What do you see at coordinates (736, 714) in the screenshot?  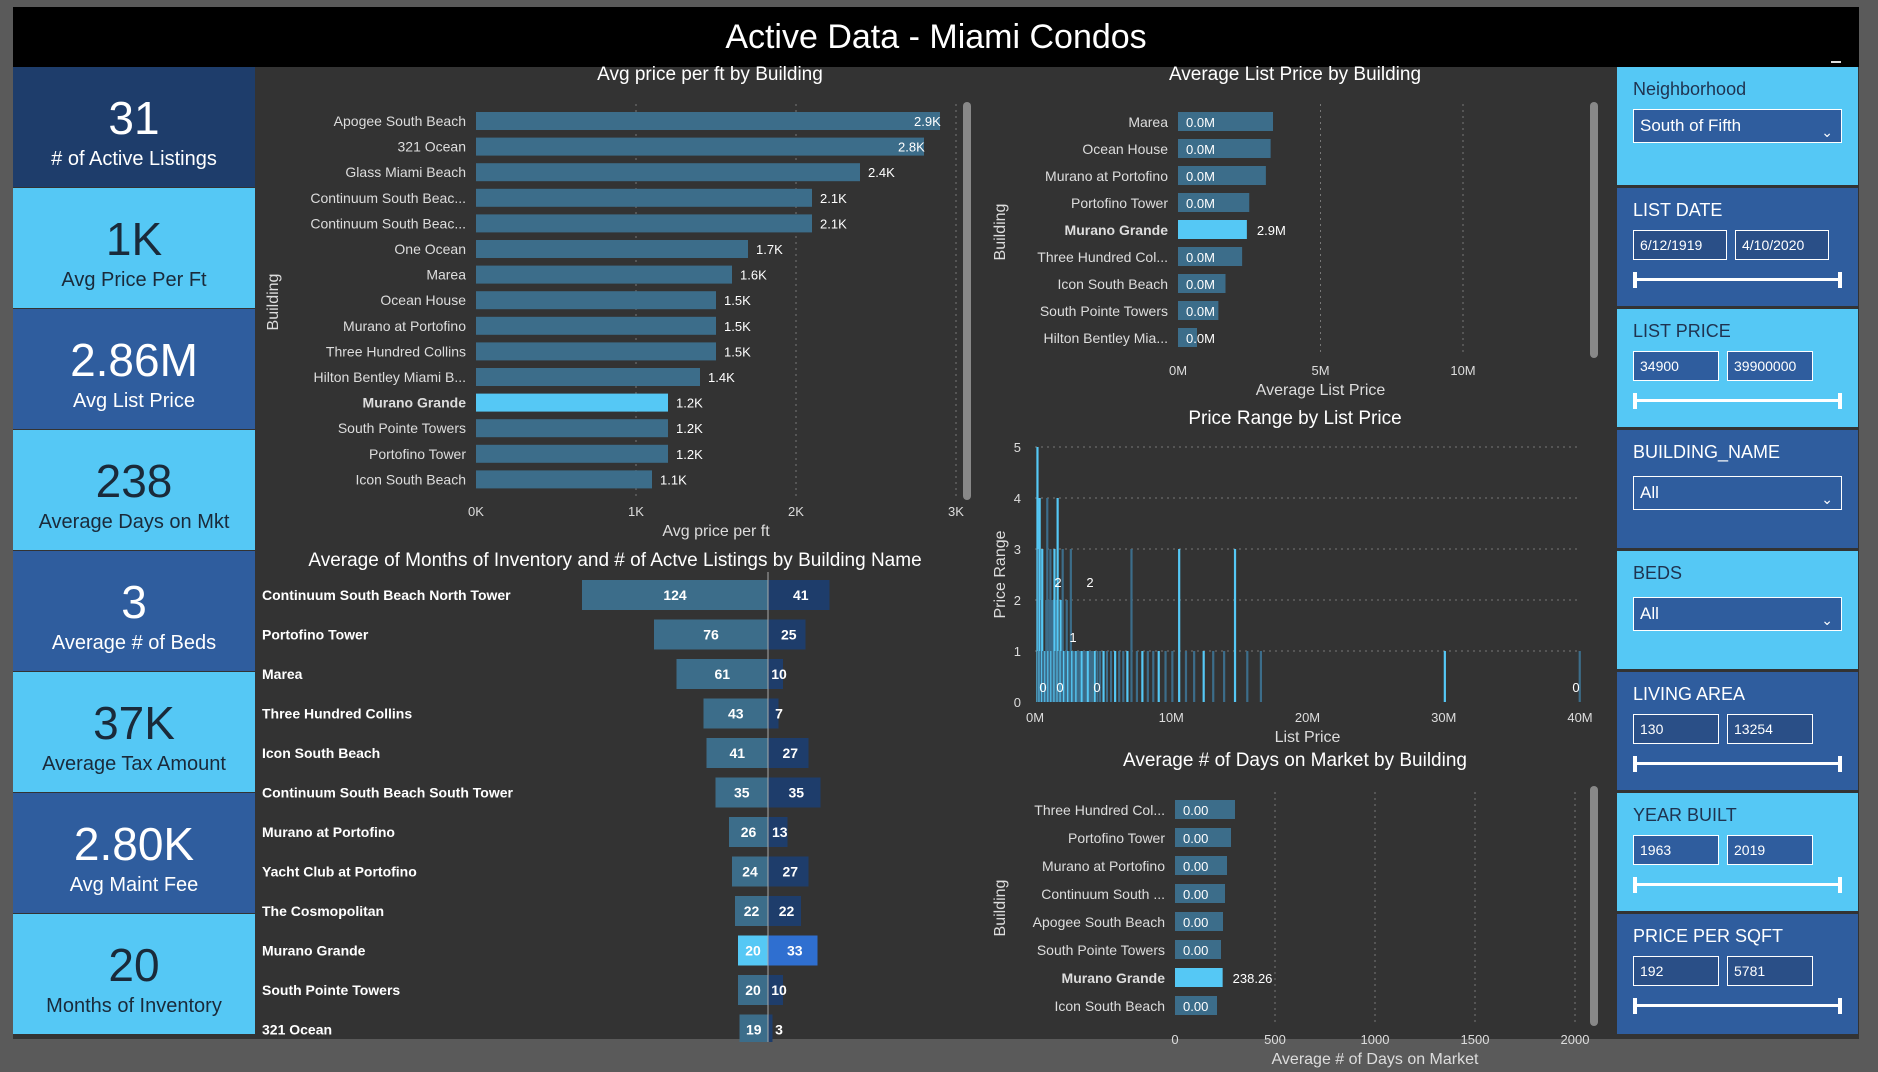 I see `data-label: 43` at bounding box center [736, 714].